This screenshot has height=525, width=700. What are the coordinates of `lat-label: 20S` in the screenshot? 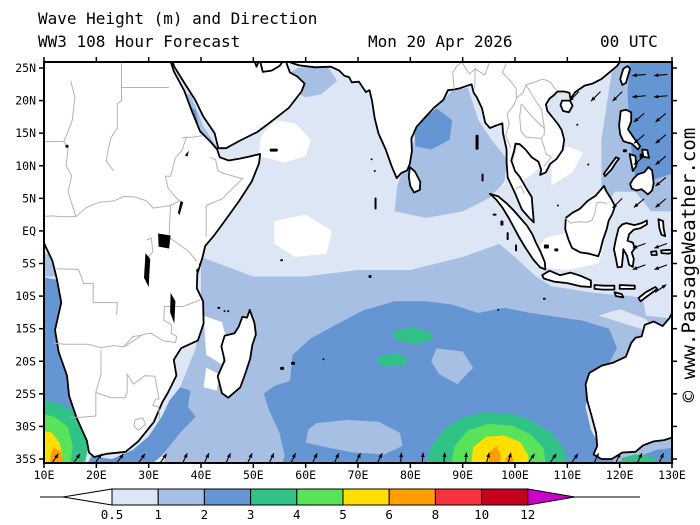 It's located at (25, 361).